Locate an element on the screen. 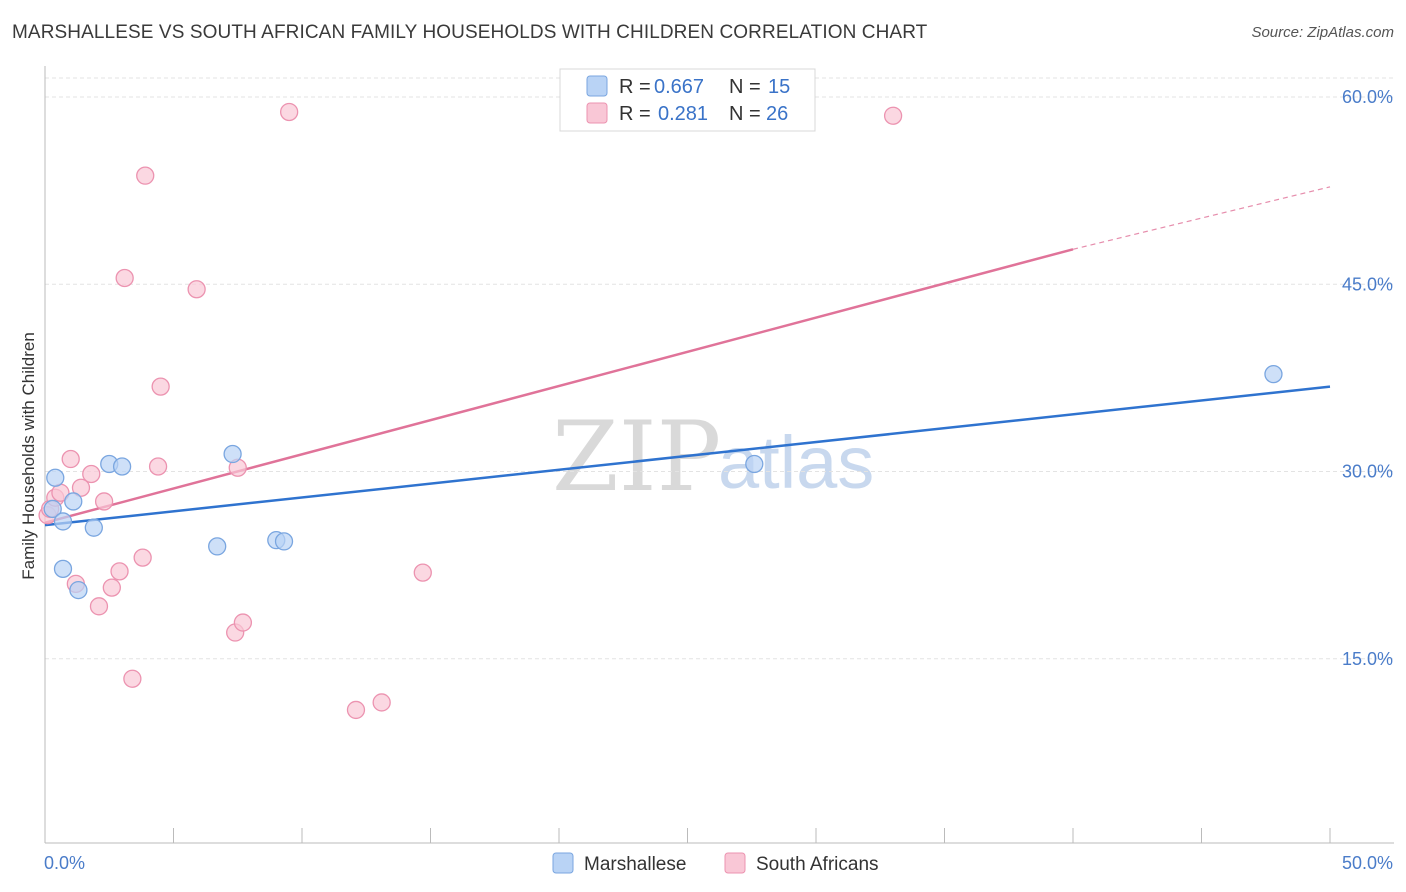  legend-r-value-2: 0.281 is located at coordinates (683, 114).